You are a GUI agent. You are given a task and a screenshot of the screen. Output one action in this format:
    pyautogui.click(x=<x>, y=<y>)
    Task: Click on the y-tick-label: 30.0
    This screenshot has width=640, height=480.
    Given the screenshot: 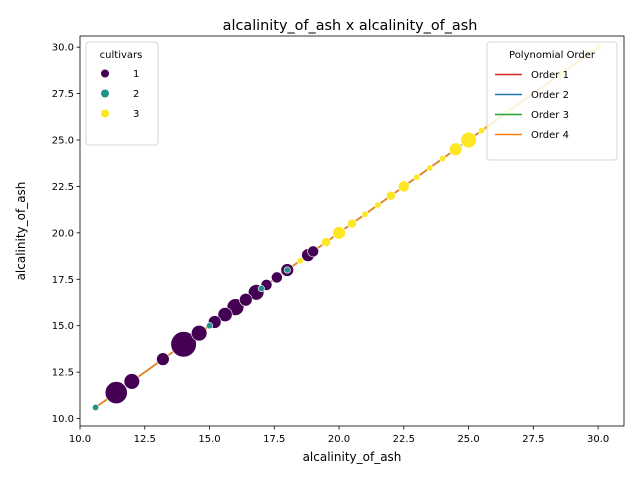 What is the action you would take?
    pyautogui.click(x=63, y=48)
    